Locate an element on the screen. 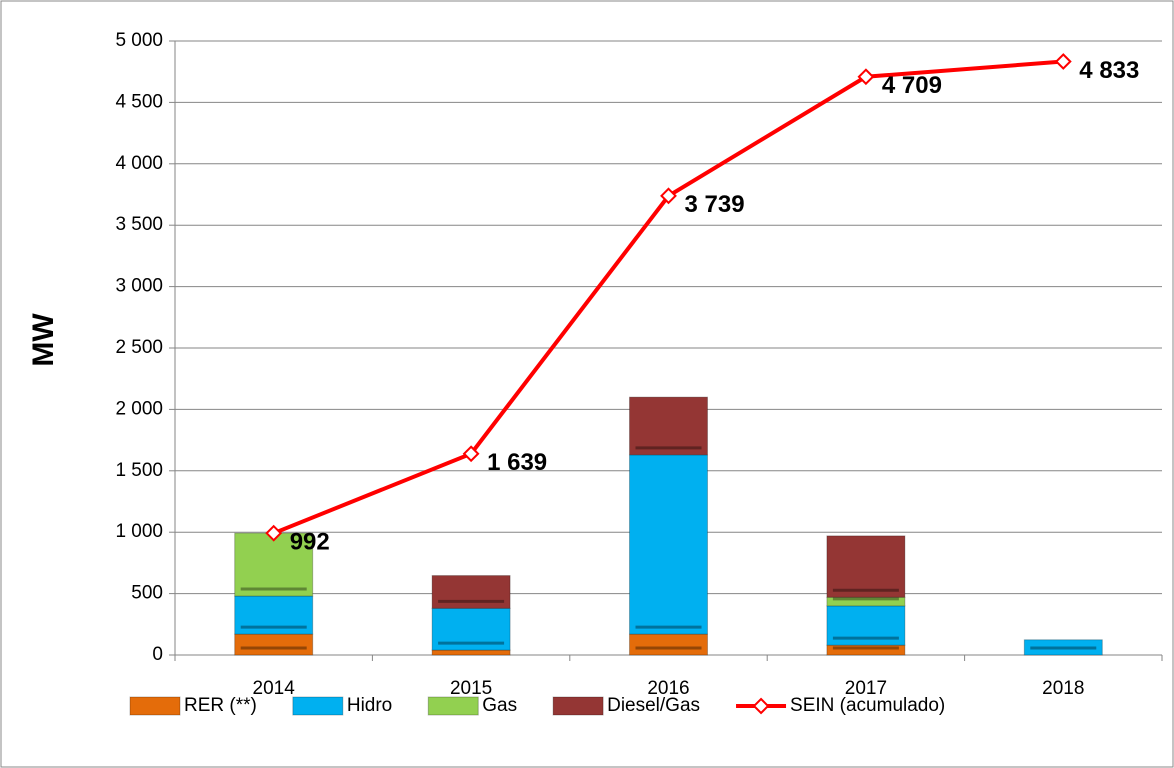 The width and height of the screenshot is (1174, 768). data-label: 3 739 is located at coordinates (715, 204).